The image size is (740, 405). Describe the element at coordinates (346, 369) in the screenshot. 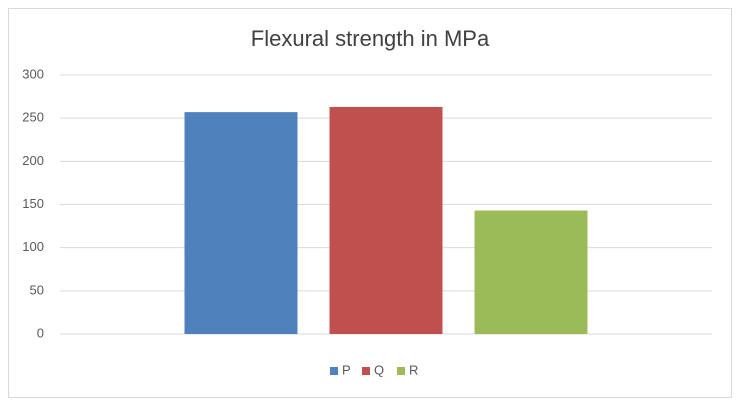

I see `legend-label: P` at that location.